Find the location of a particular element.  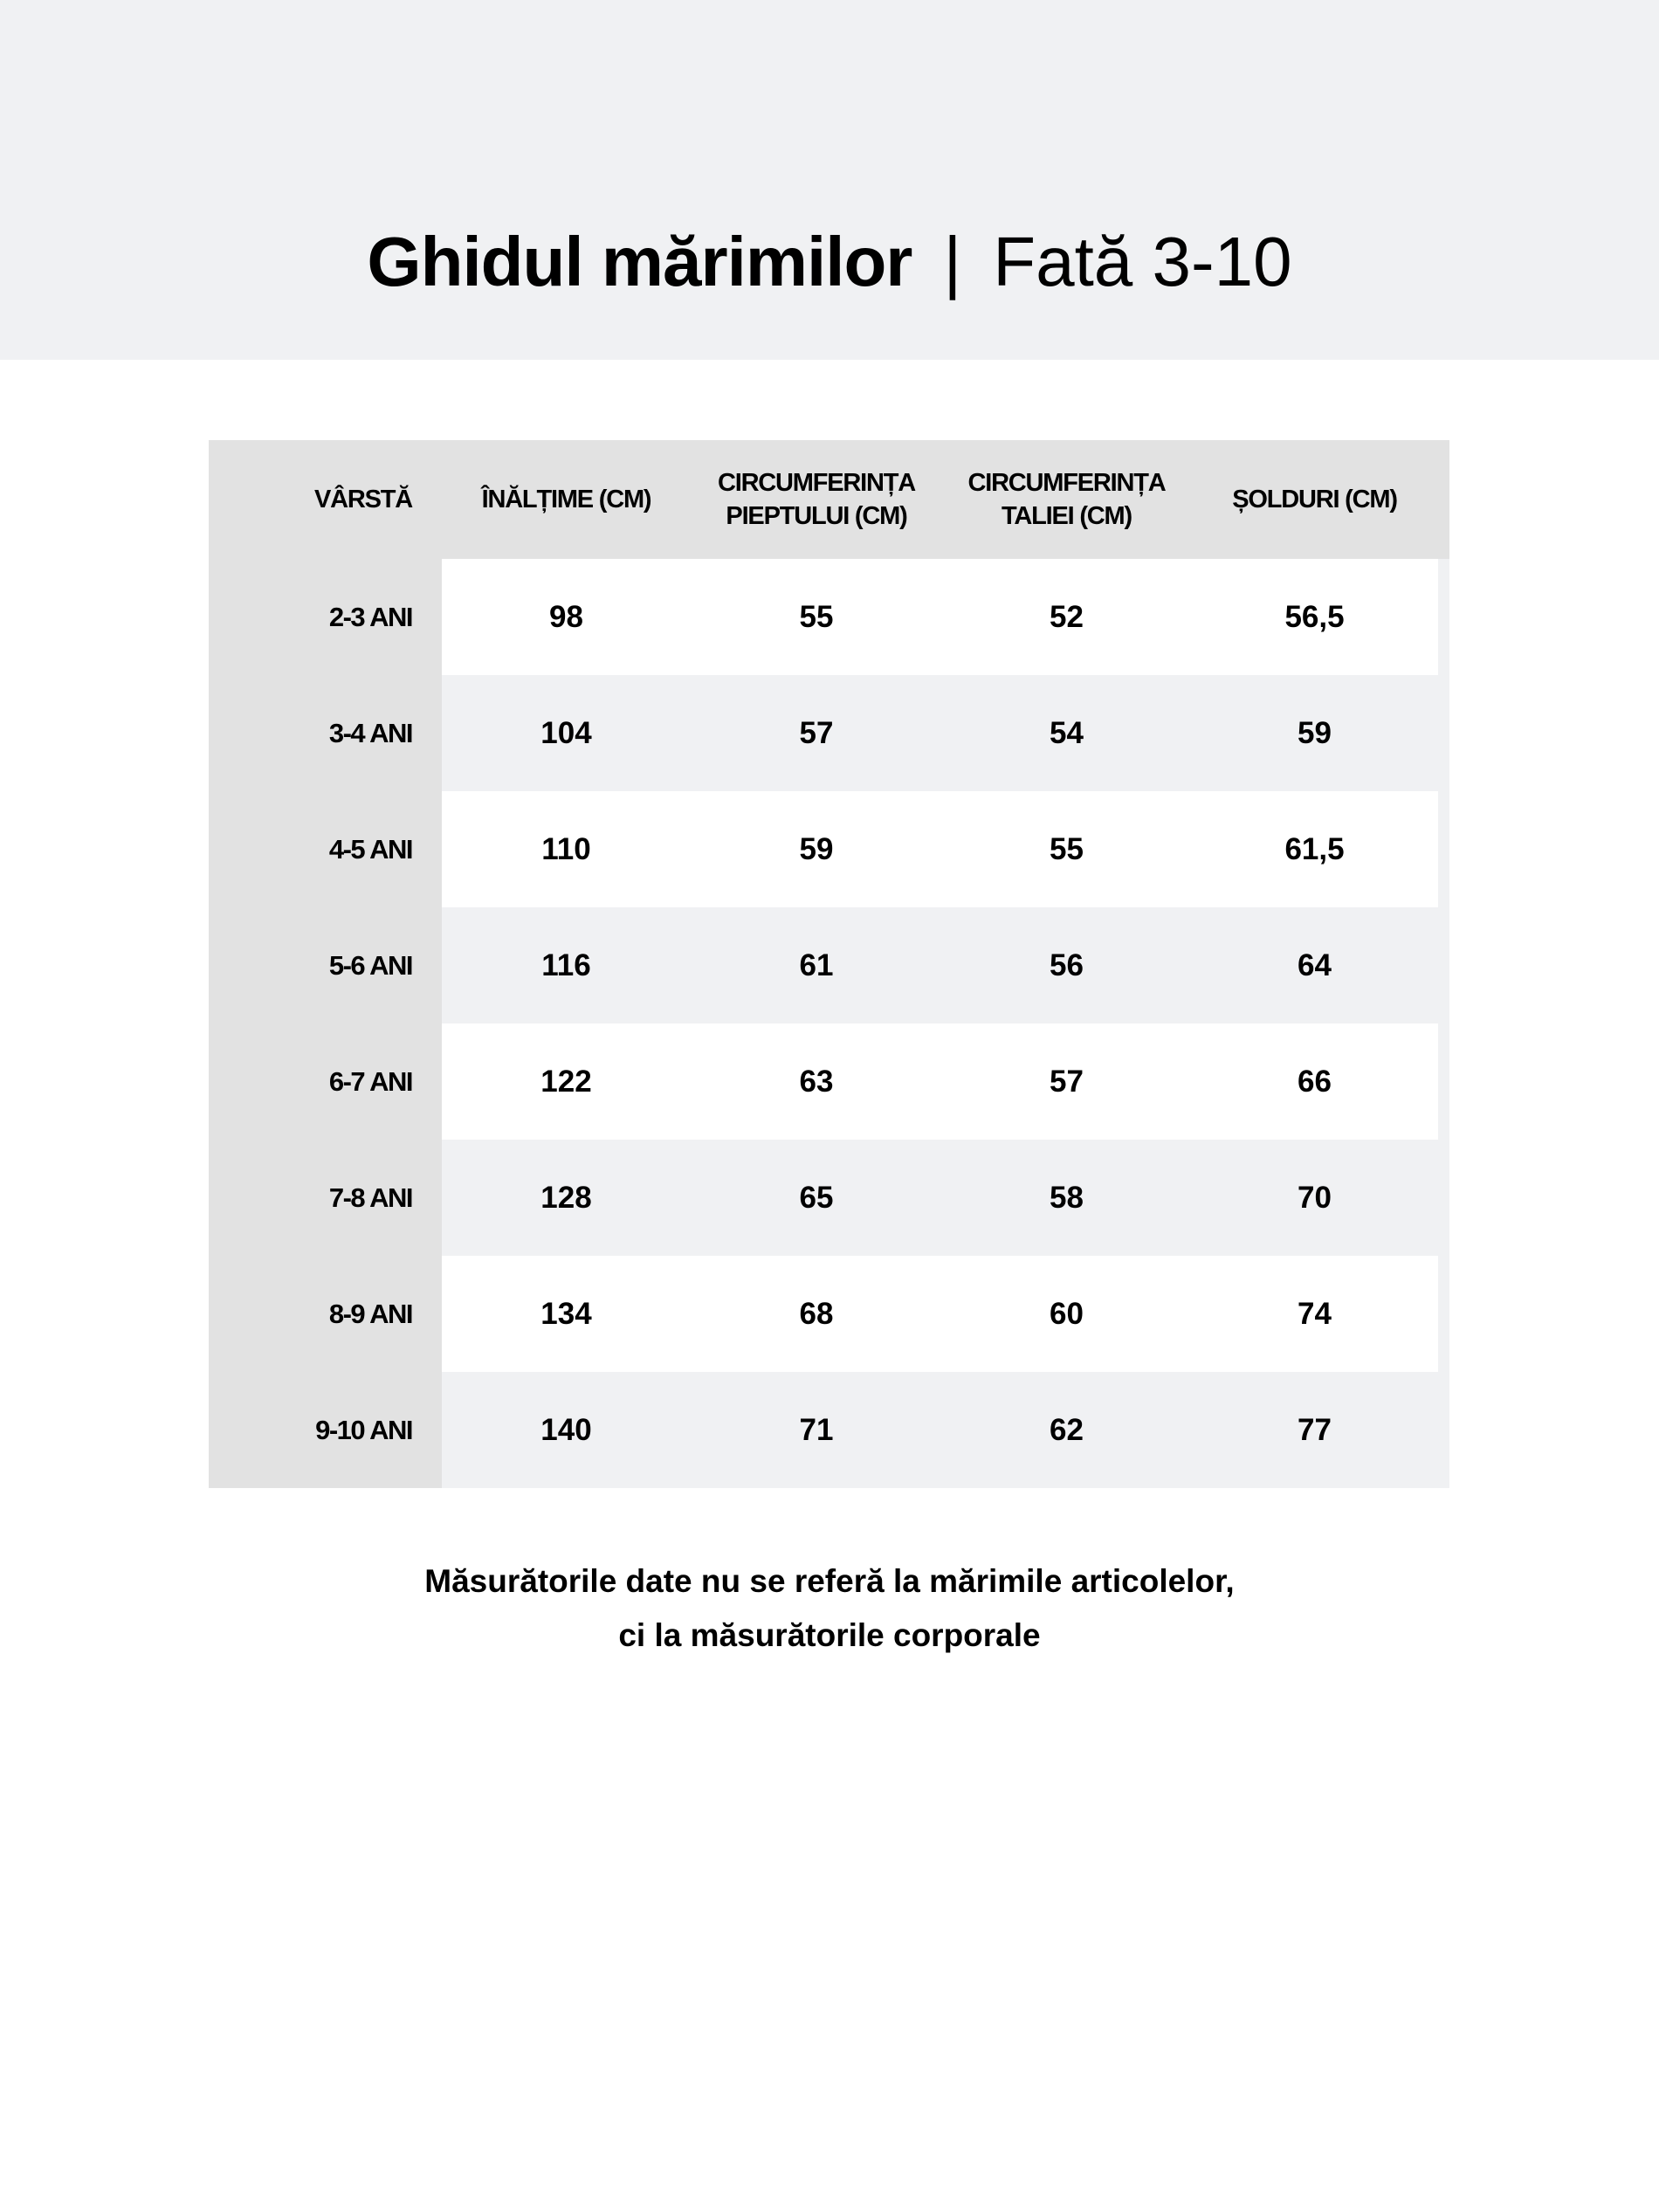

age-cell: 8-9 ANI is located at coordinates (371, 1313).